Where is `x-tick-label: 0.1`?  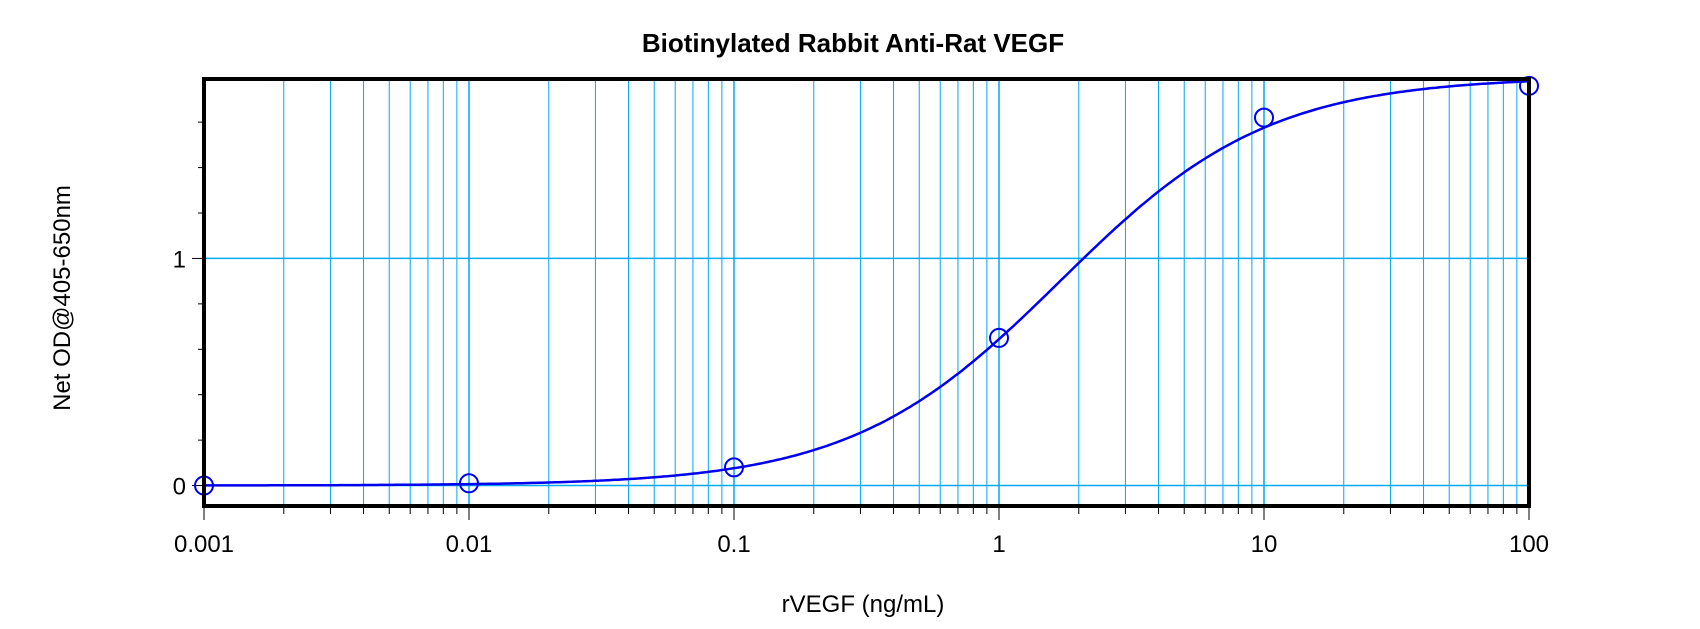
x-tick-label: 0.1 is located at coordinates (733, 544).